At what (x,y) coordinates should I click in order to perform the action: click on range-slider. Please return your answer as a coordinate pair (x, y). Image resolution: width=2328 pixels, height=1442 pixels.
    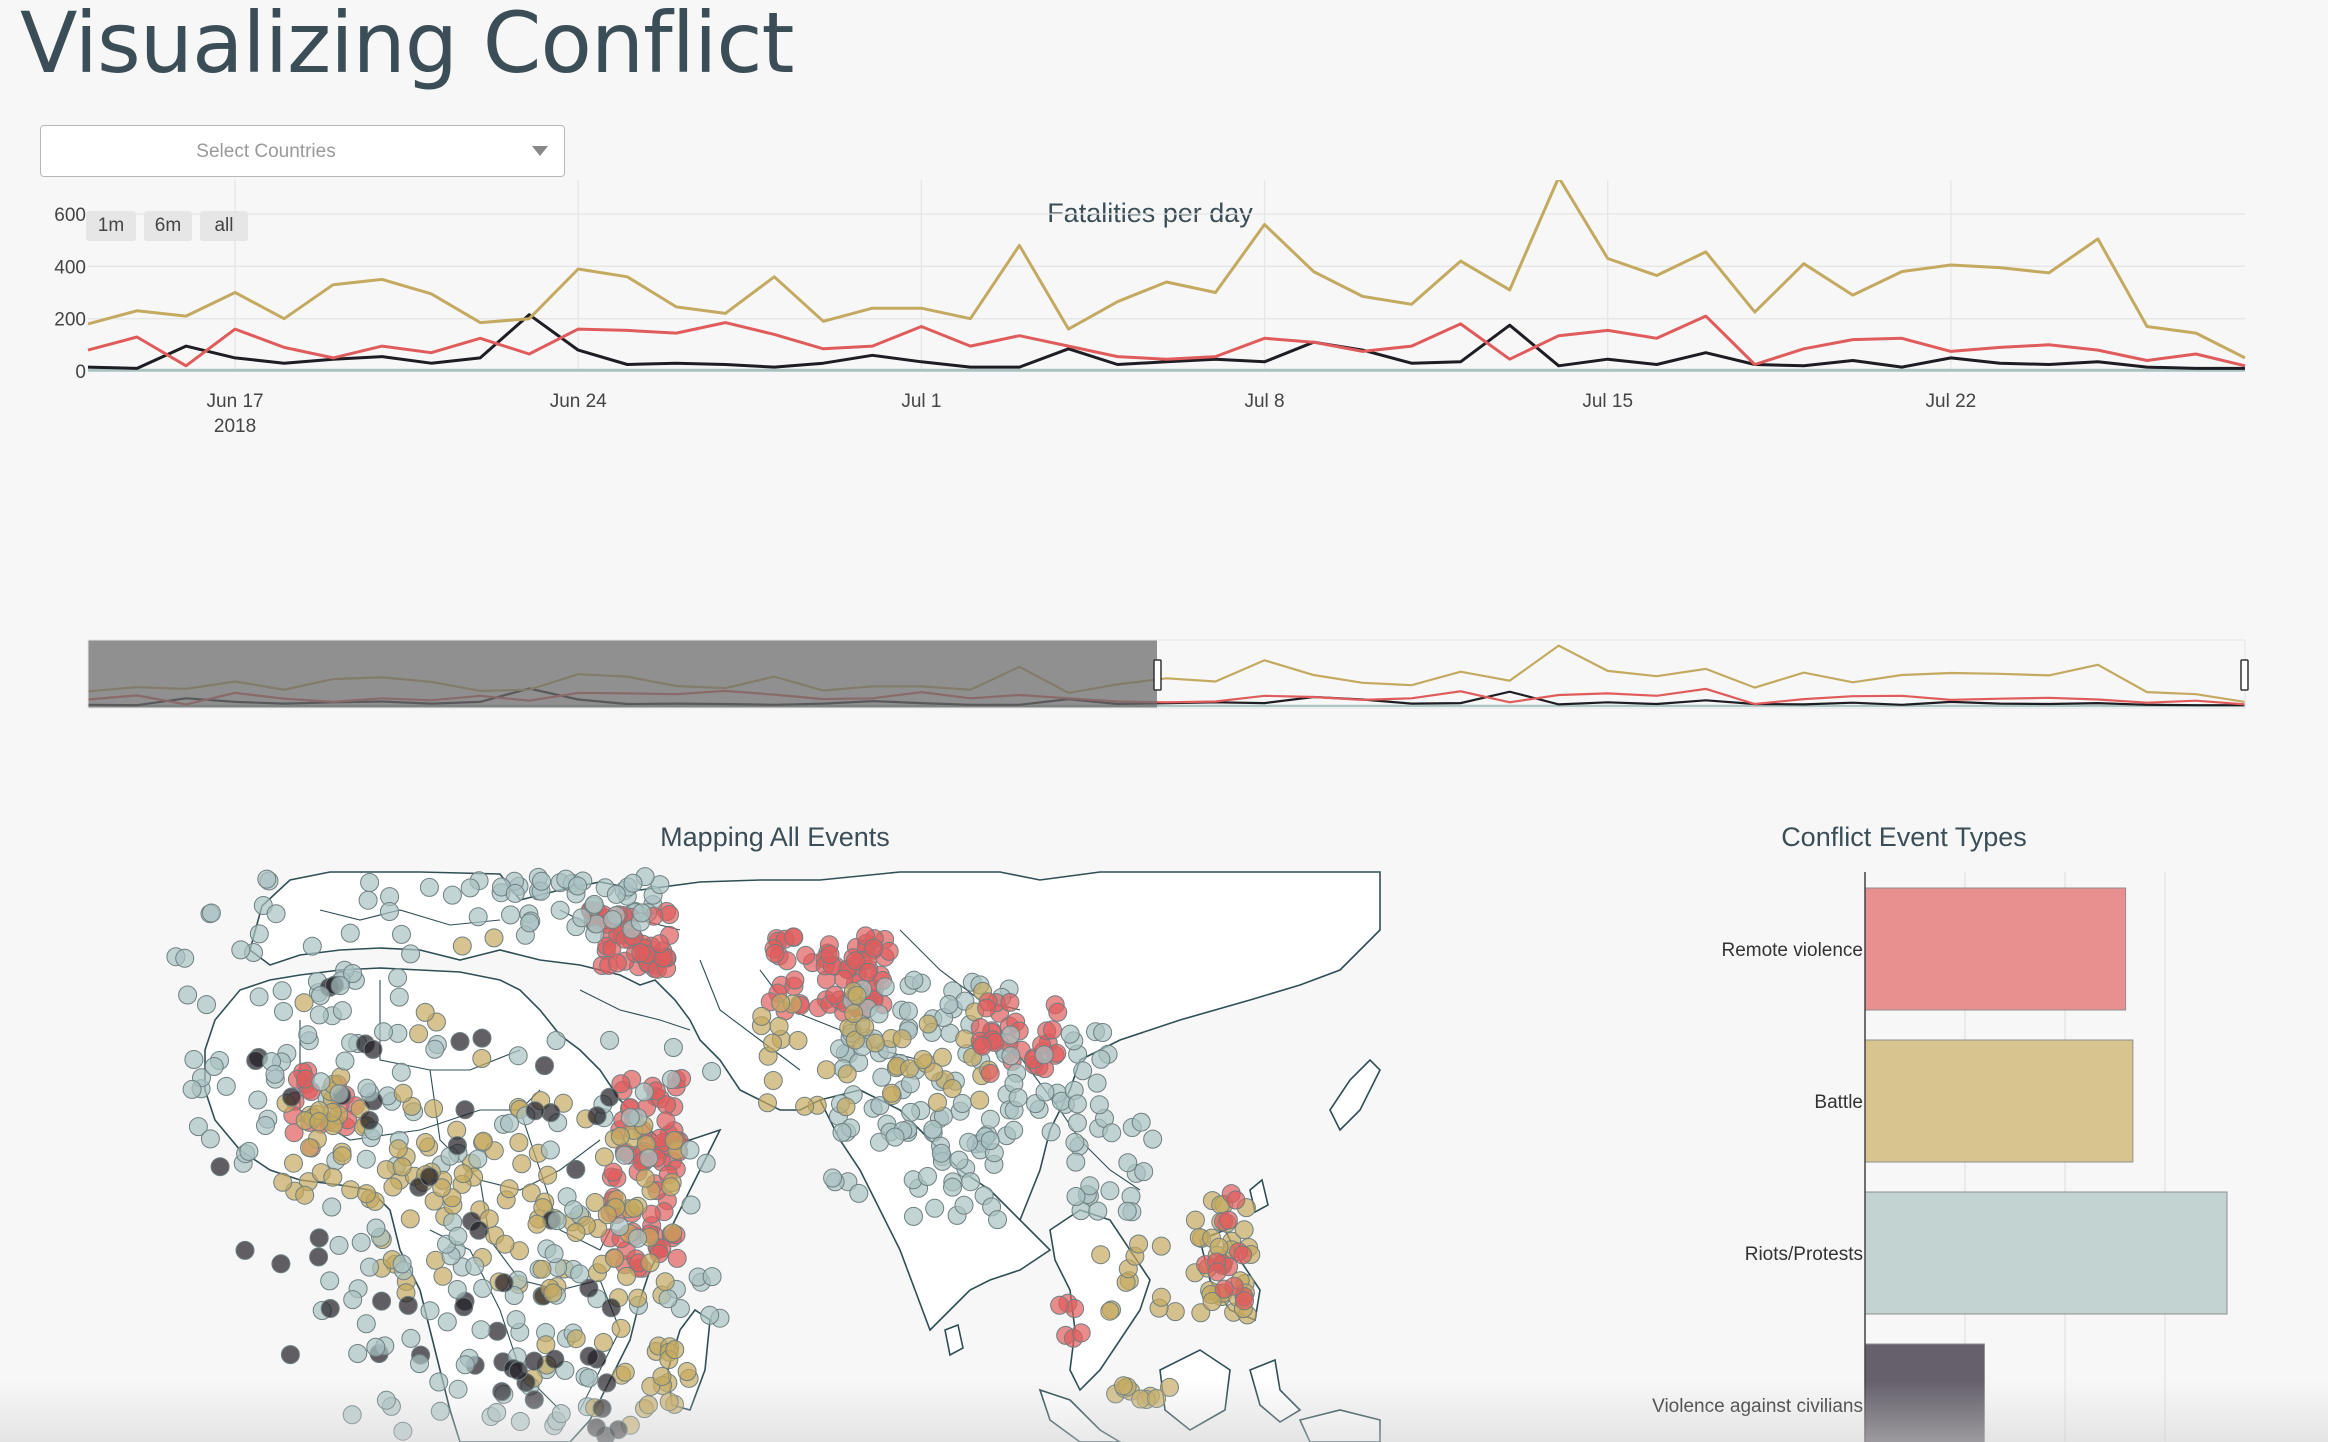
    Looking at the image, I should click on (1168, 674).